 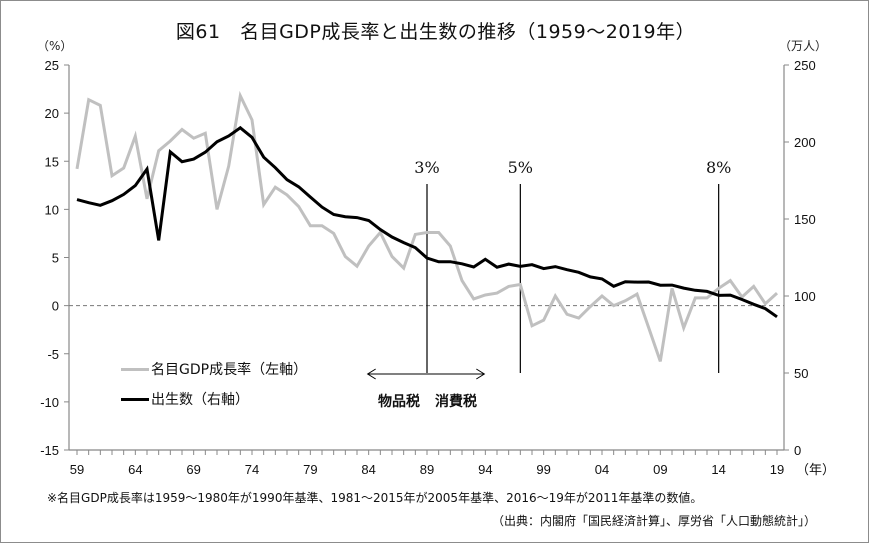 I want to click on legend-item-births: 出生数（右軸）, so click(x=185, y=399).